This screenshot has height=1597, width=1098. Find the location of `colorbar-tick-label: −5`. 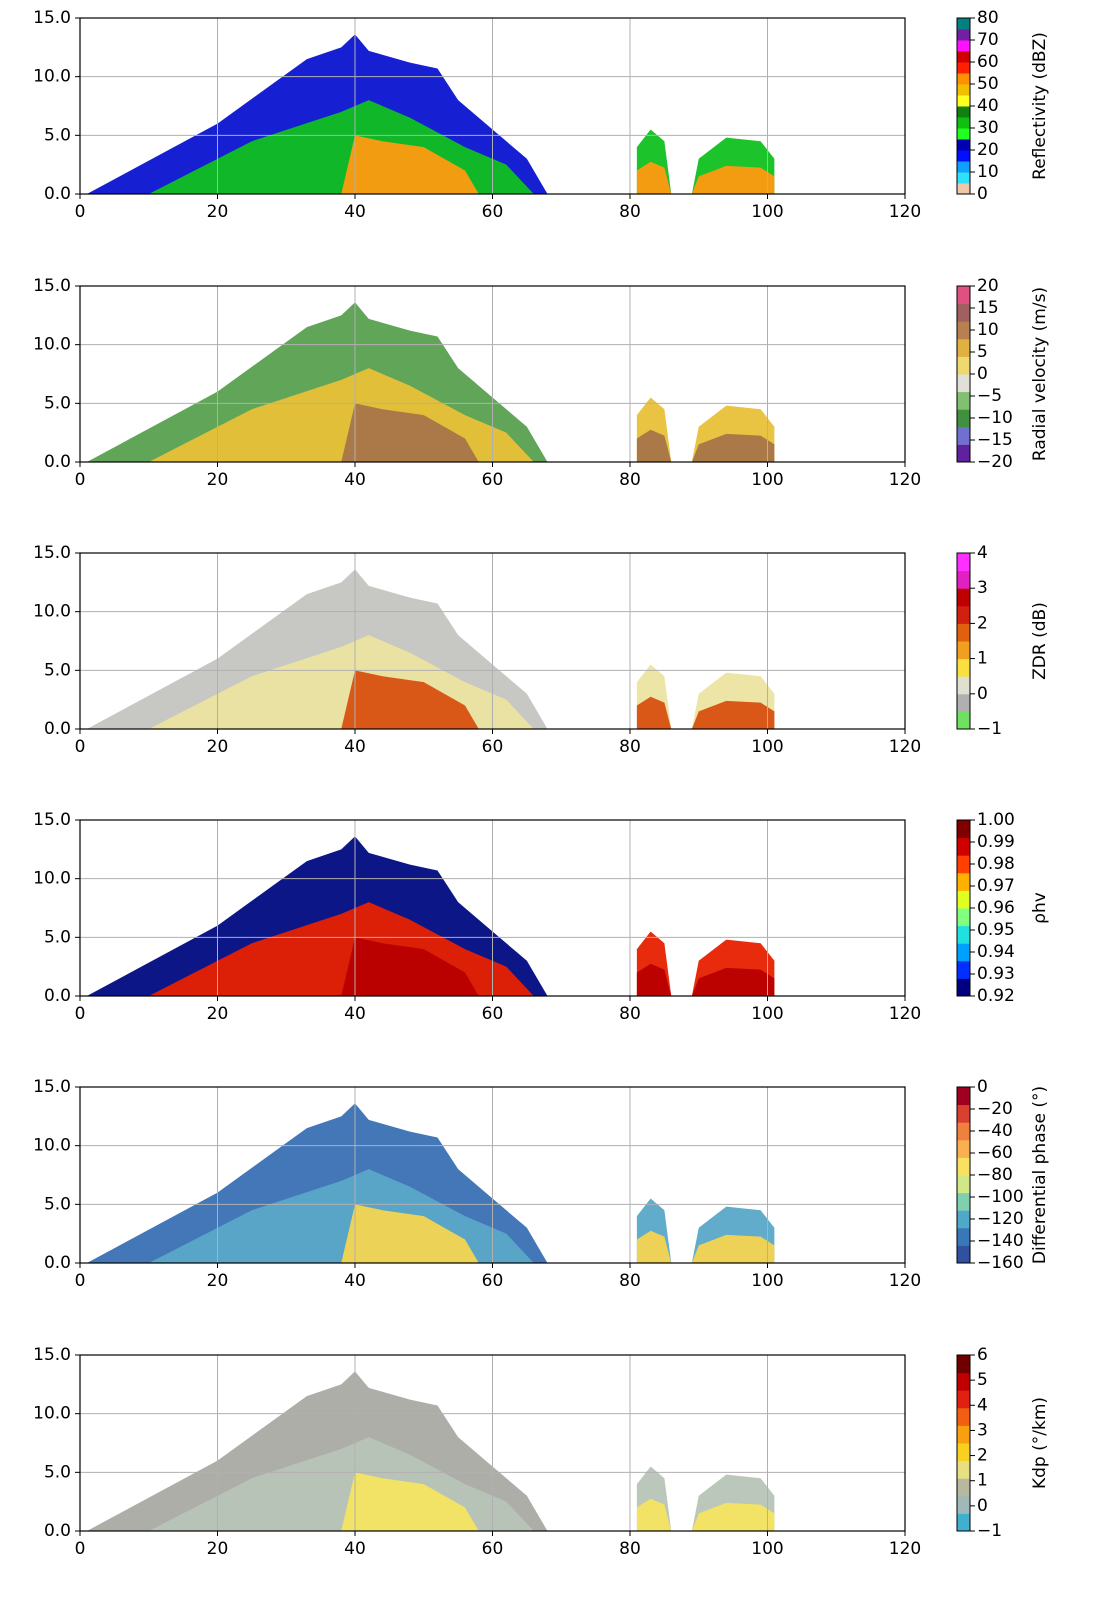

colorbar-tick-label: −5 is located at coordinates (989, 396).